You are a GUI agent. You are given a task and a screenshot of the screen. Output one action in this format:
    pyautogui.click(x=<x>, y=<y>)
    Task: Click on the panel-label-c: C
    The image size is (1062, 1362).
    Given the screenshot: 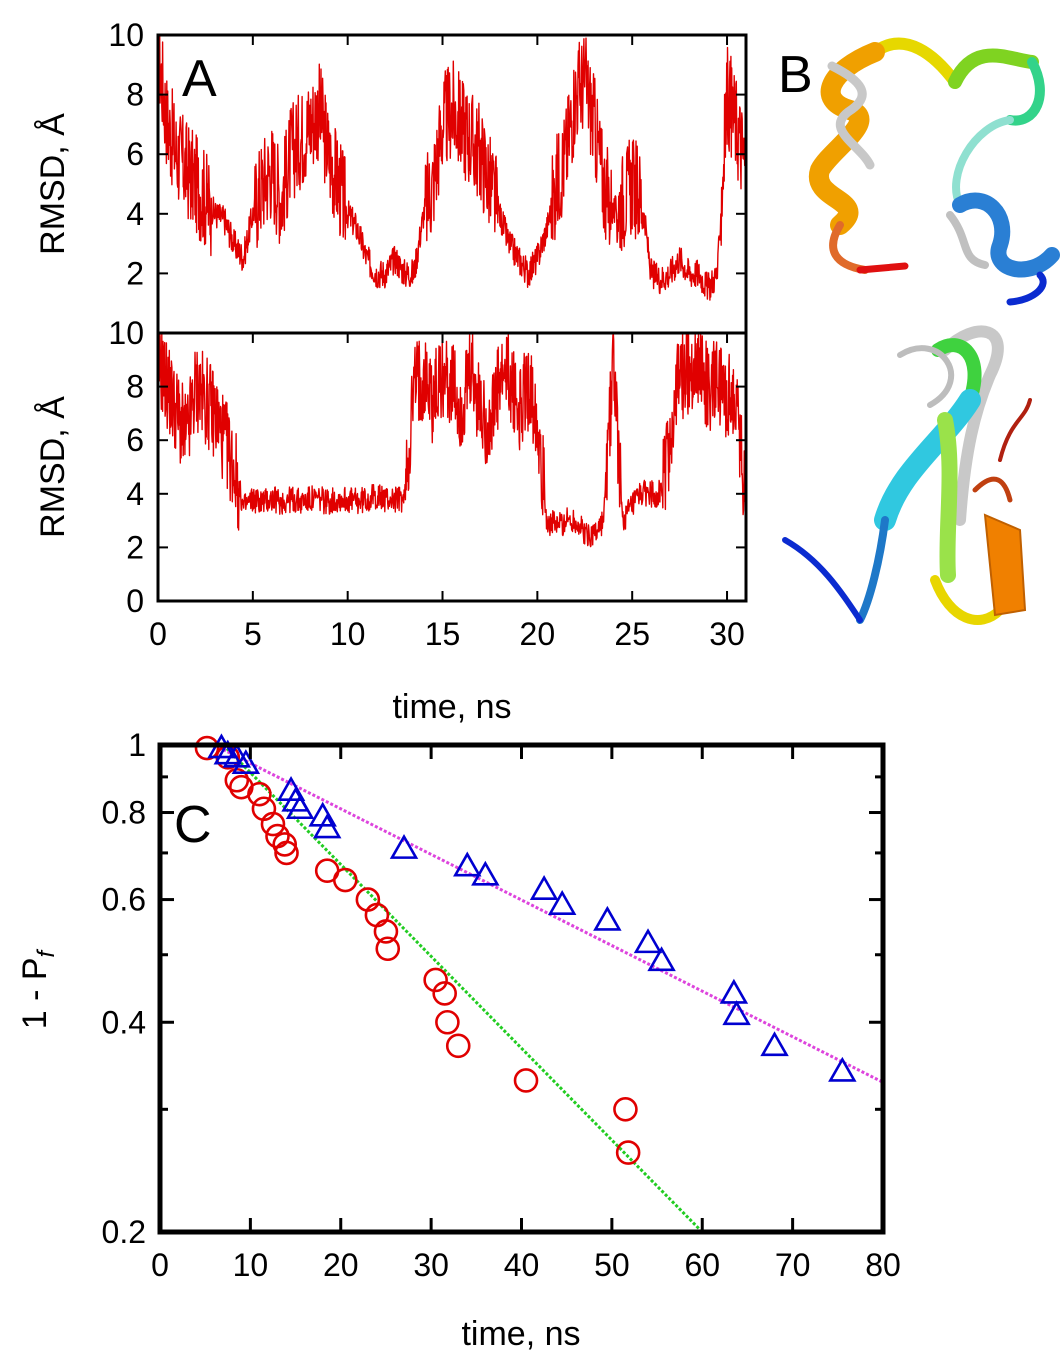 What is the action you would take?
    pyautogui.click(x=193, y=825)
    